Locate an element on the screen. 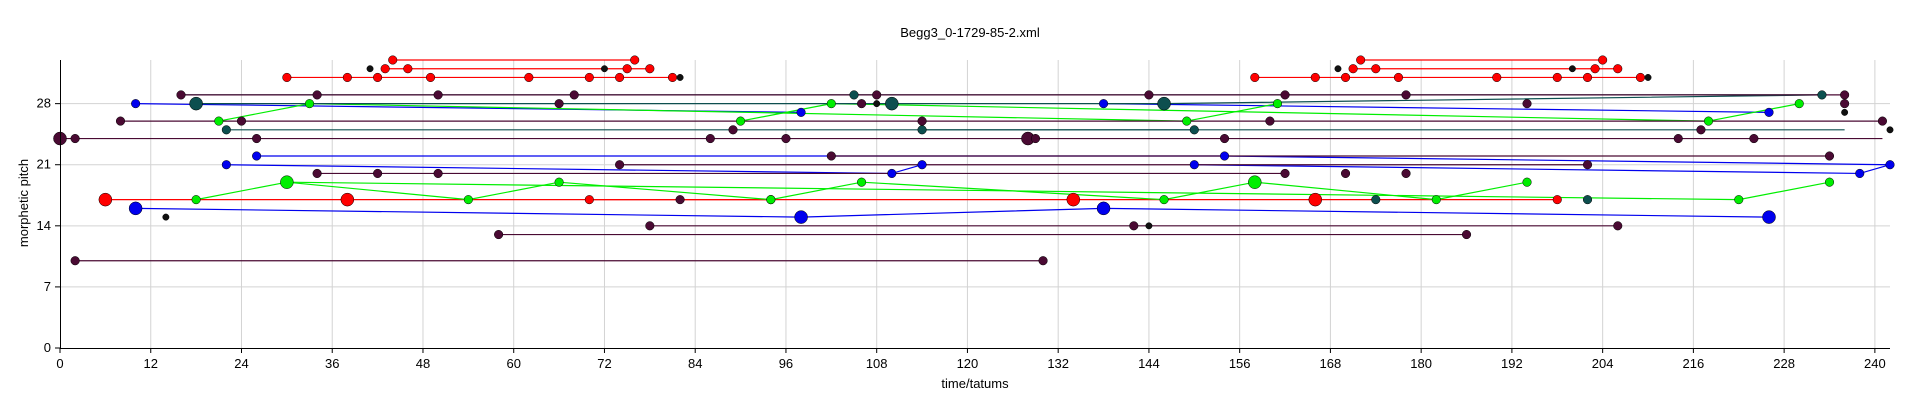 This screenshot has height=401, width=1920. y-tick-label: 28 is located at coordinates (44, 103).